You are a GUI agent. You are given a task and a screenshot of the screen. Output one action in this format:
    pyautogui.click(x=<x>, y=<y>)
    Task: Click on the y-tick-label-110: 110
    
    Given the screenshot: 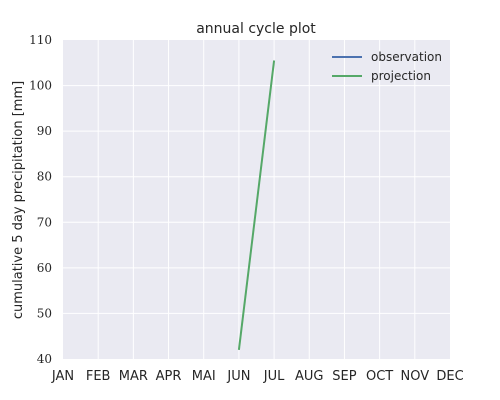 What is the action you would take?
    pyautogui.click(x=40, y=40)
    